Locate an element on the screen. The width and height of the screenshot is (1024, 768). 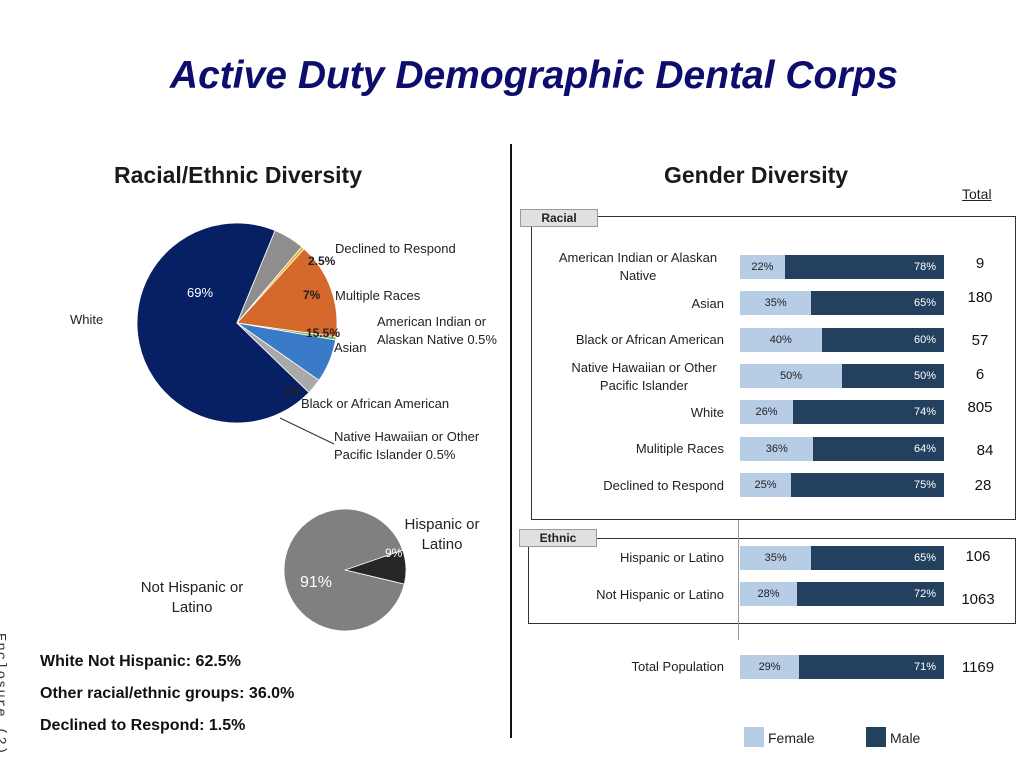
total-asian: 180 is located at coordinates (980, 297).